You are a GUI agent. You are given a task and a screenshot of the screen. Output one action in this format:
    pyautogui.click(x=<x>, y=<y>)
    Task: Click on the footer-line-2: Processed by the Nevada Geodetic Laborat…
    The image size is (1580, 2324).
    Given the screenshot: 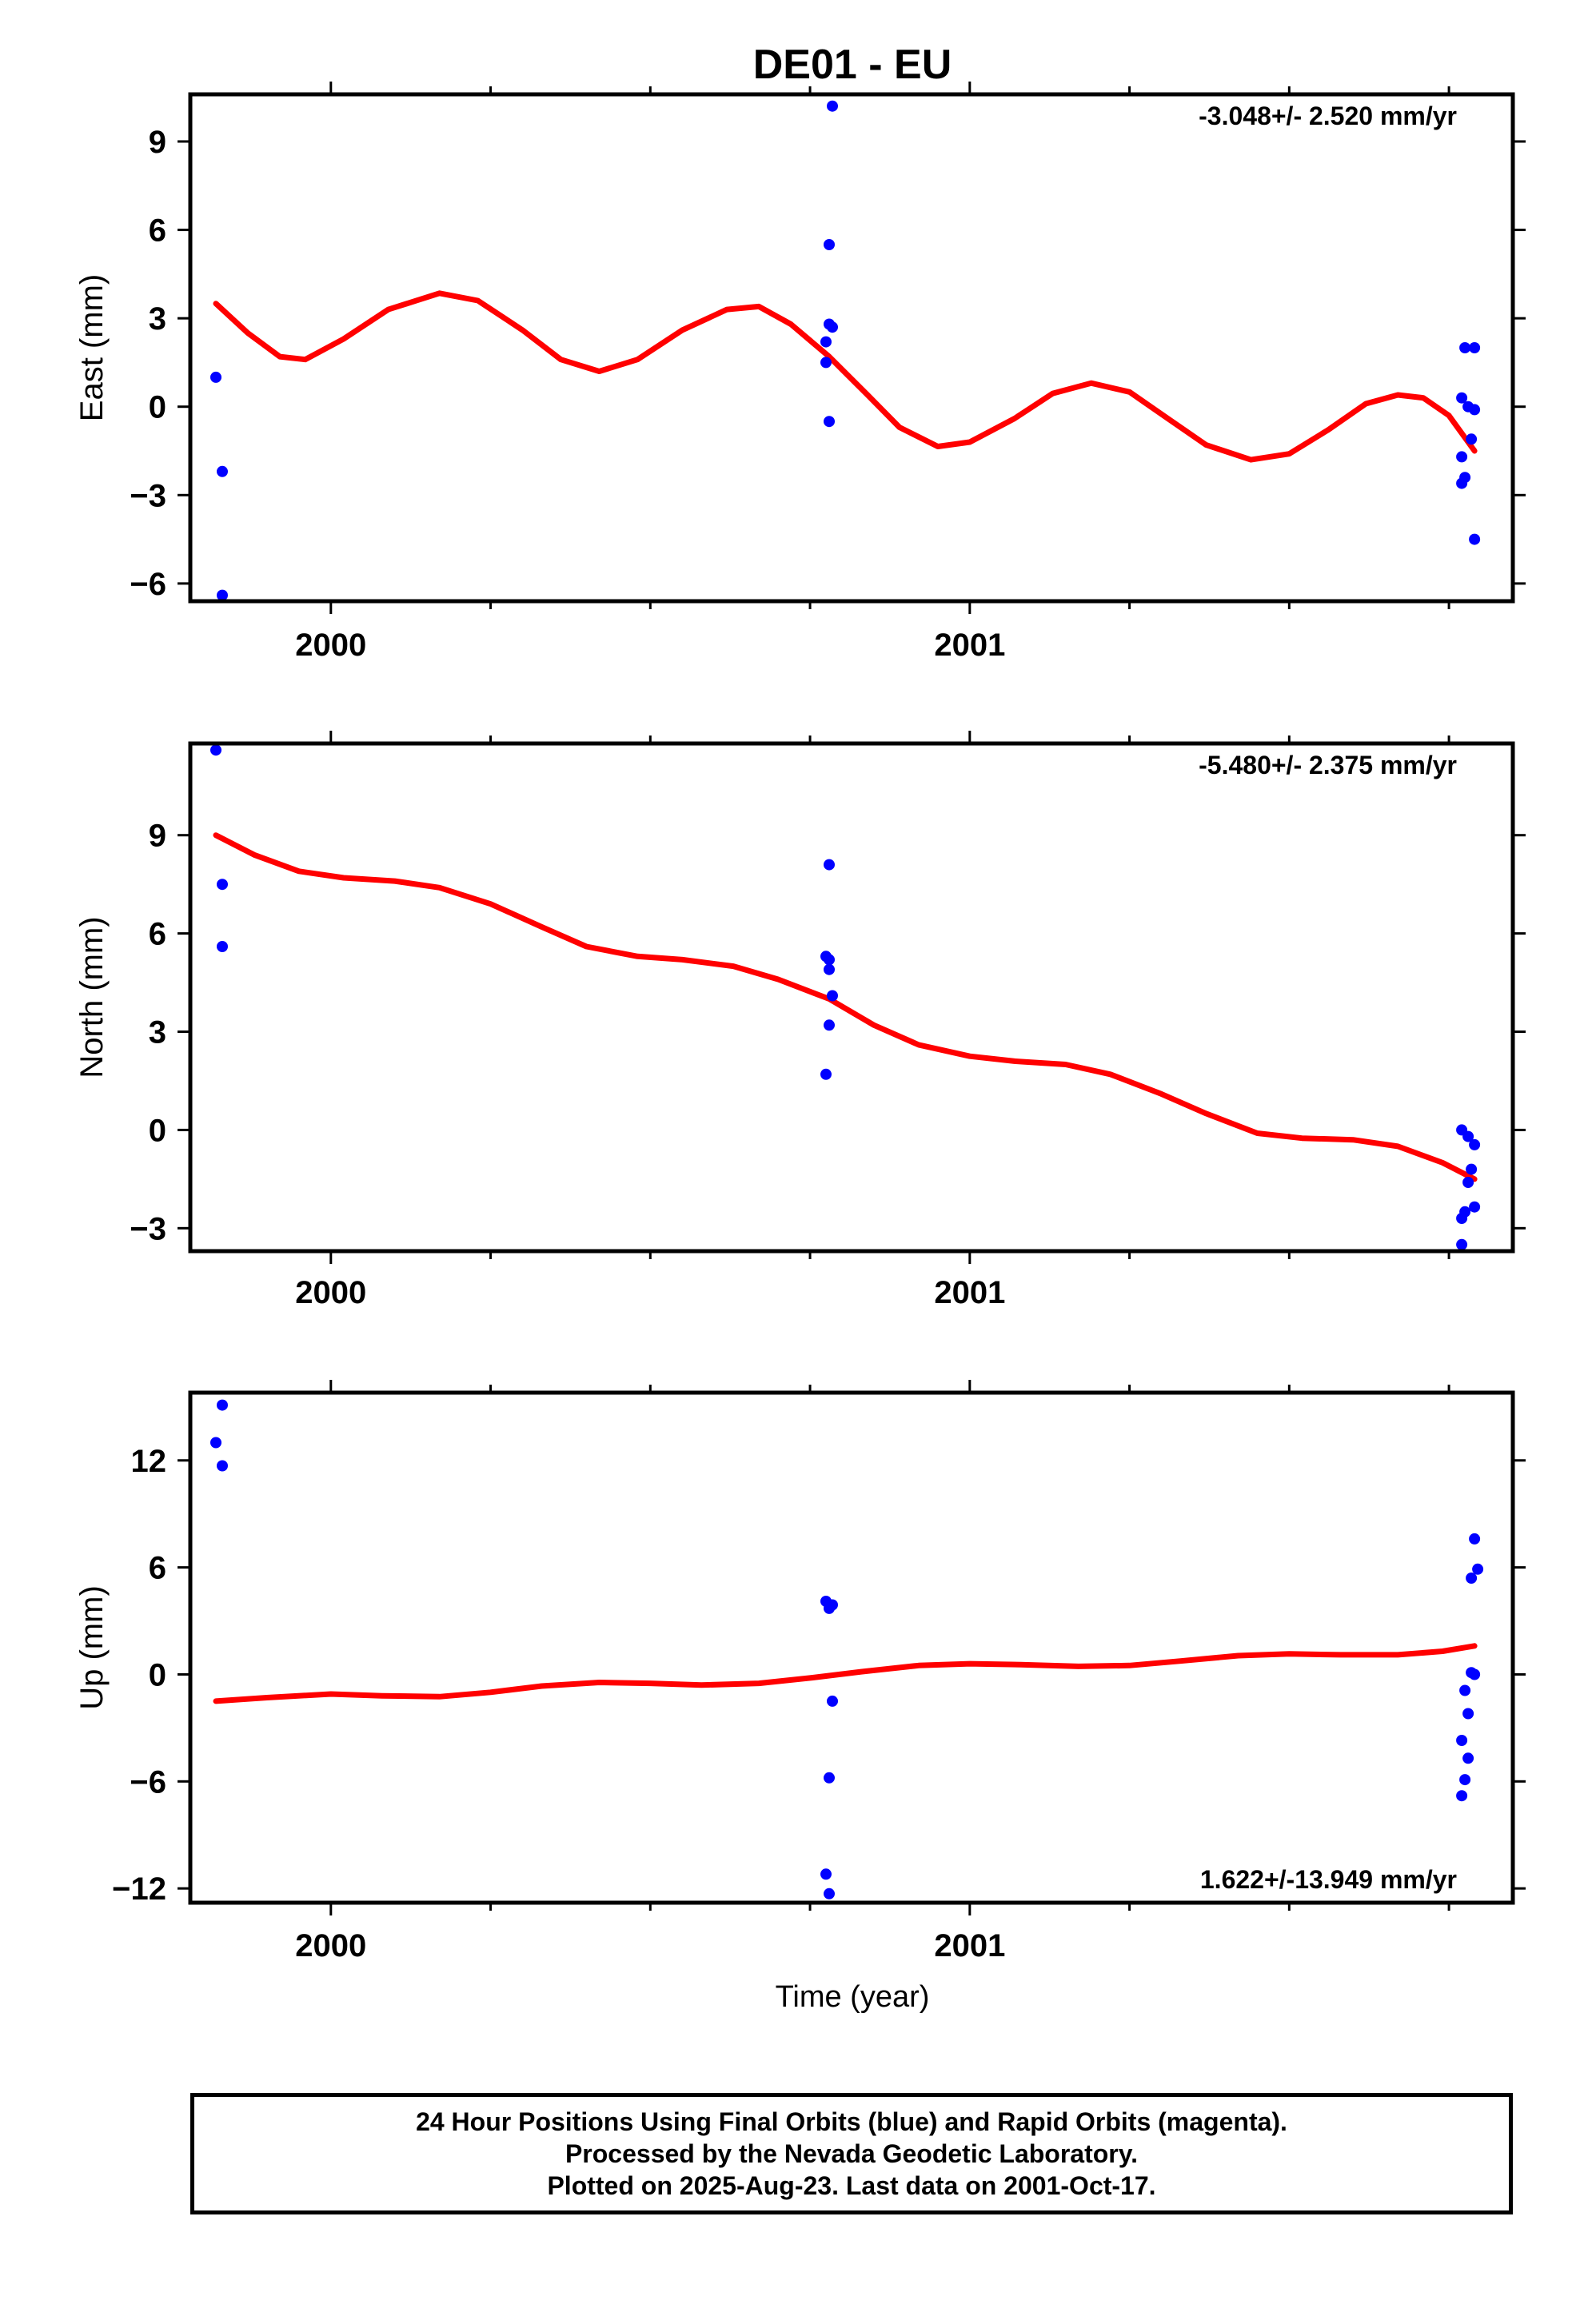 What is the action you would take?
    pyautogui.click(x=852, y=2153)
    